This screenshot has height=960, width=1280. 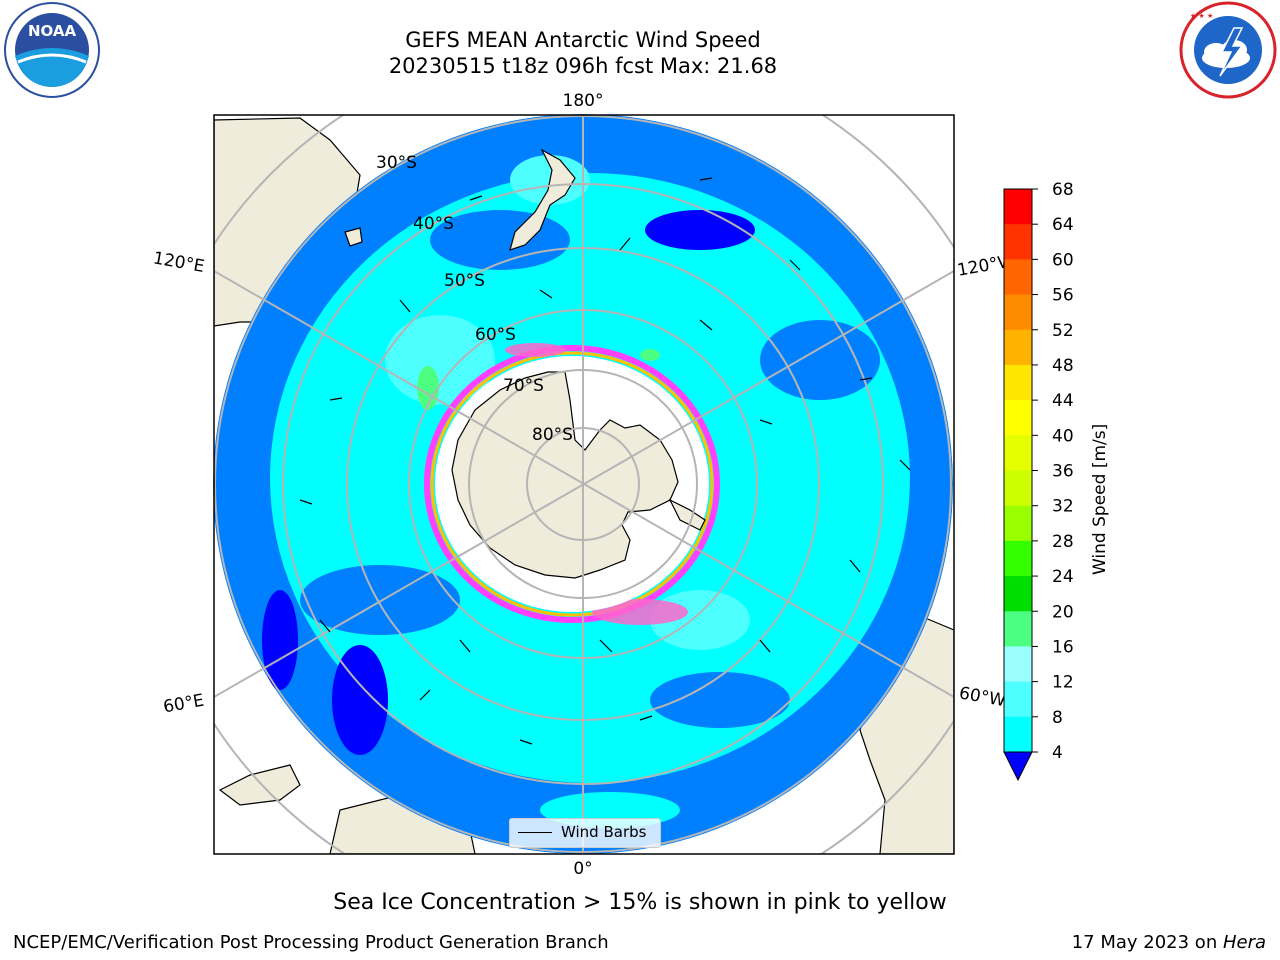 What do you see at coordinates (464, 281) in the screenshot?
I see `lat-label-50s: 50°S` at bounding box center [464, 281].